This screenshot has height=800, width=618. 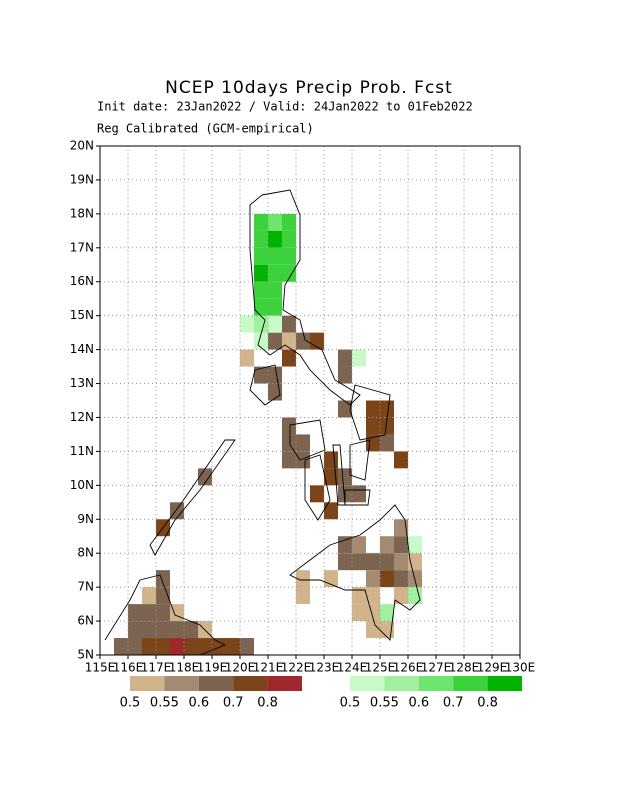 What do you see at coordinates (324, 668) in the screenshot?
I see `x-tick-label: 123E` at bounding box center [324, 668].